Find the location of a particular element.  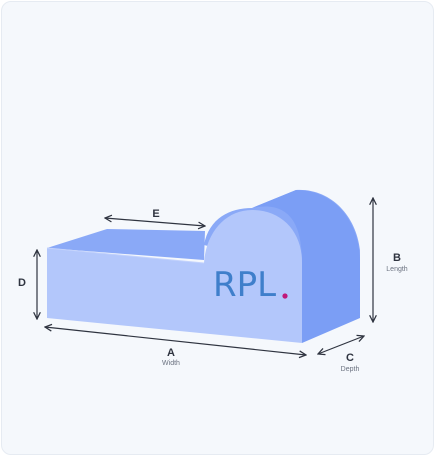

wedge-top-face is located at coordinates (126, 244).